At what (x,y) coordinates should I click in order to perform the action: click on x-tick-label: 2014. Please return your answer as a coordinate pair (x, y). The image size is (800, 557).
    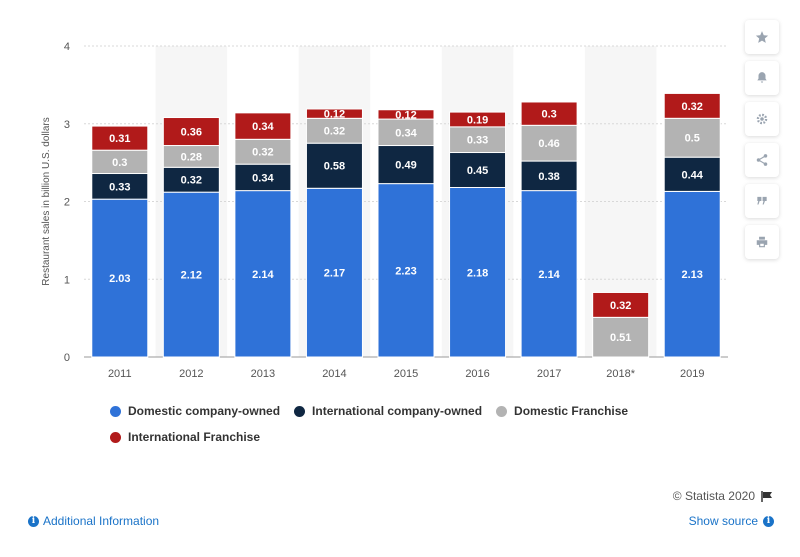
    Looking at the image, I should click on (334, 374).